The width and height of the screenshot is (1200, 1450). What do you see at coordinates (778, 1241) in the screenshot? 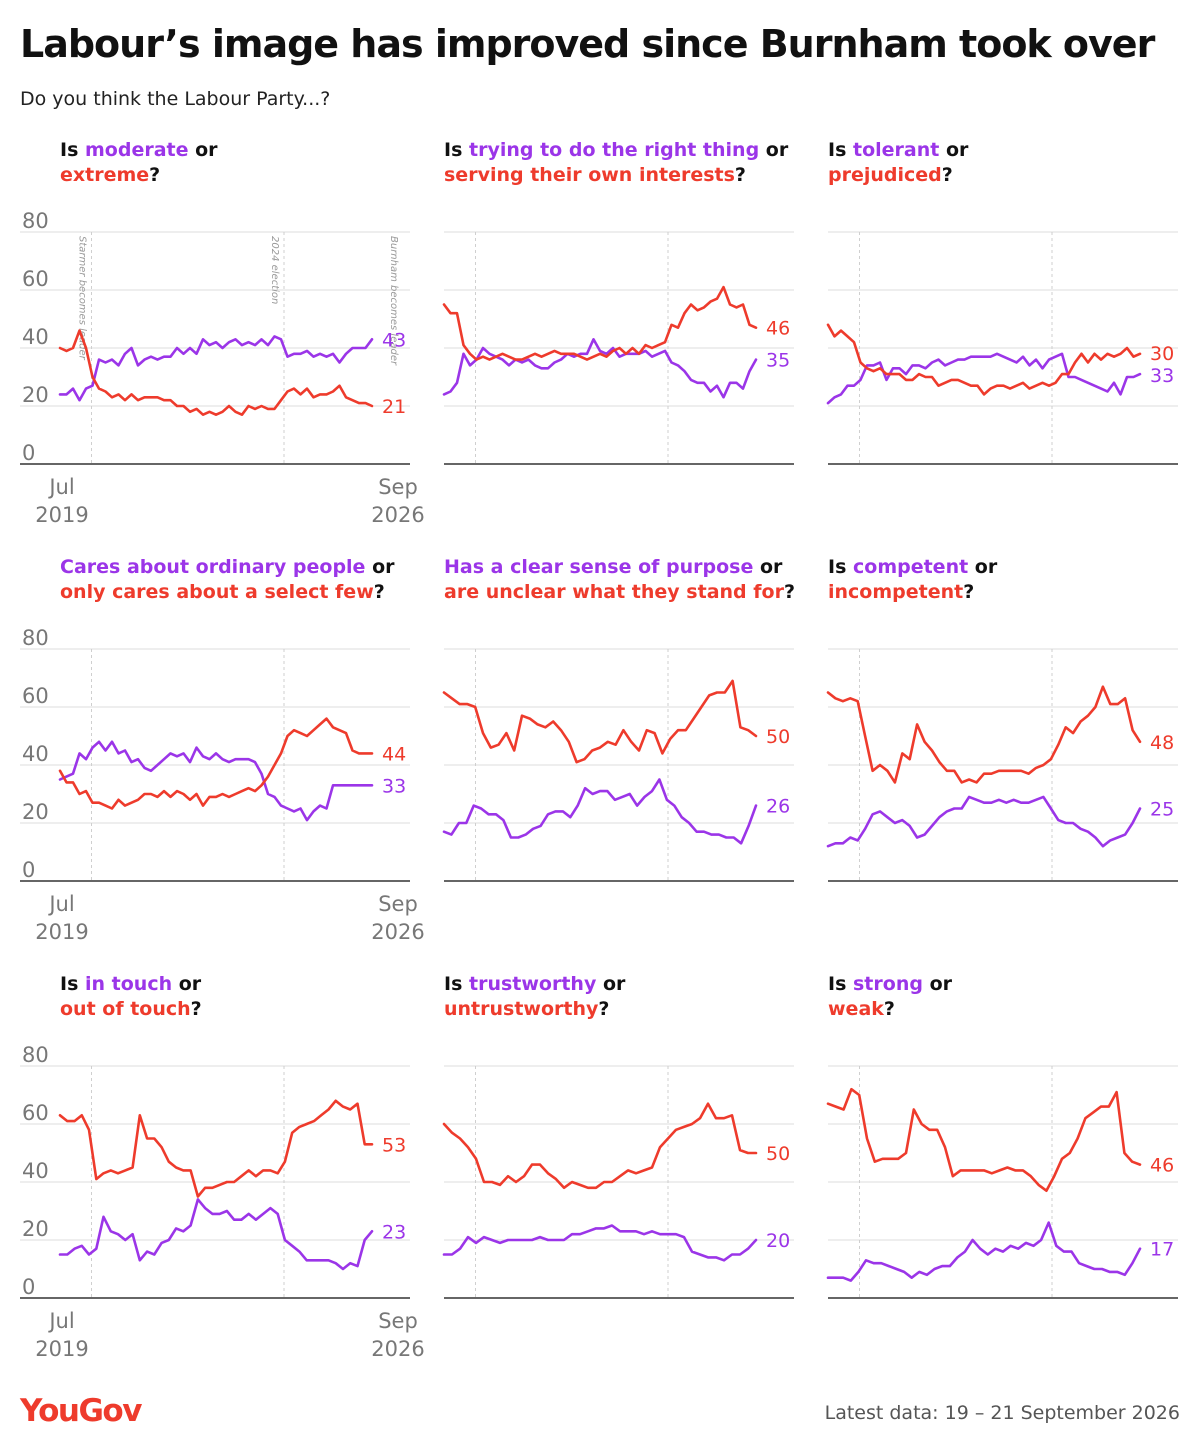
I see `end-value-label: 20` at bounding box center [778, 1241].